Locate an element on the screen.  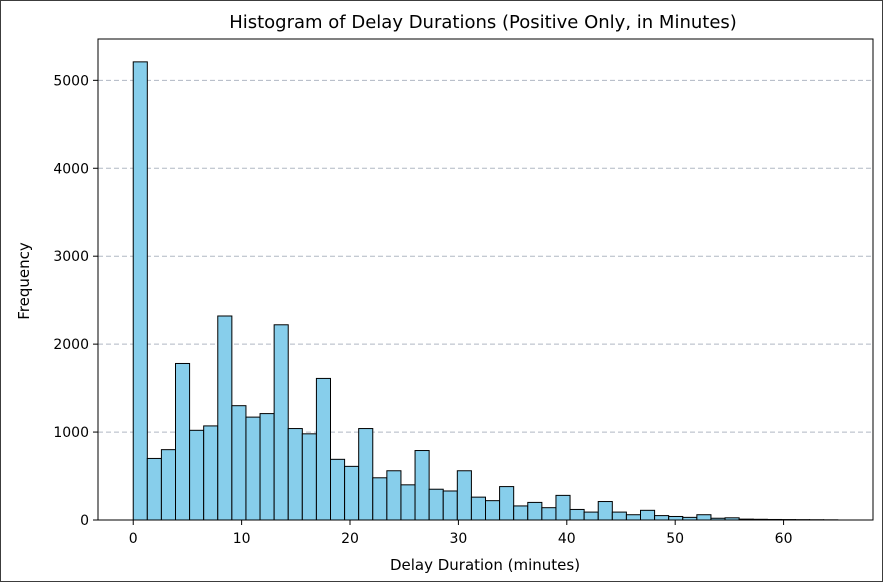
y-tick-label: 0 is located at coordinates (84, 521).